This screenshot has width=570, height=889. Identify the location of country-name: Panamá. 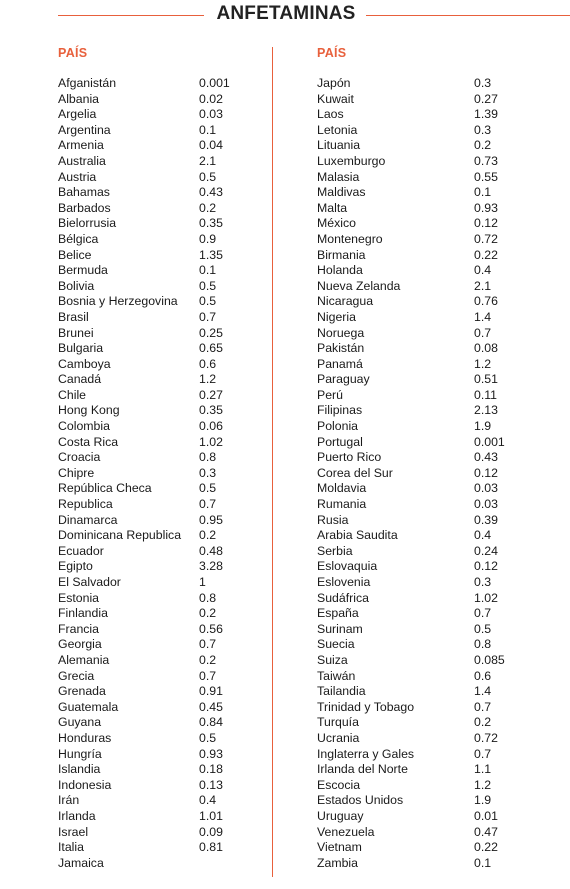
(340, 363).